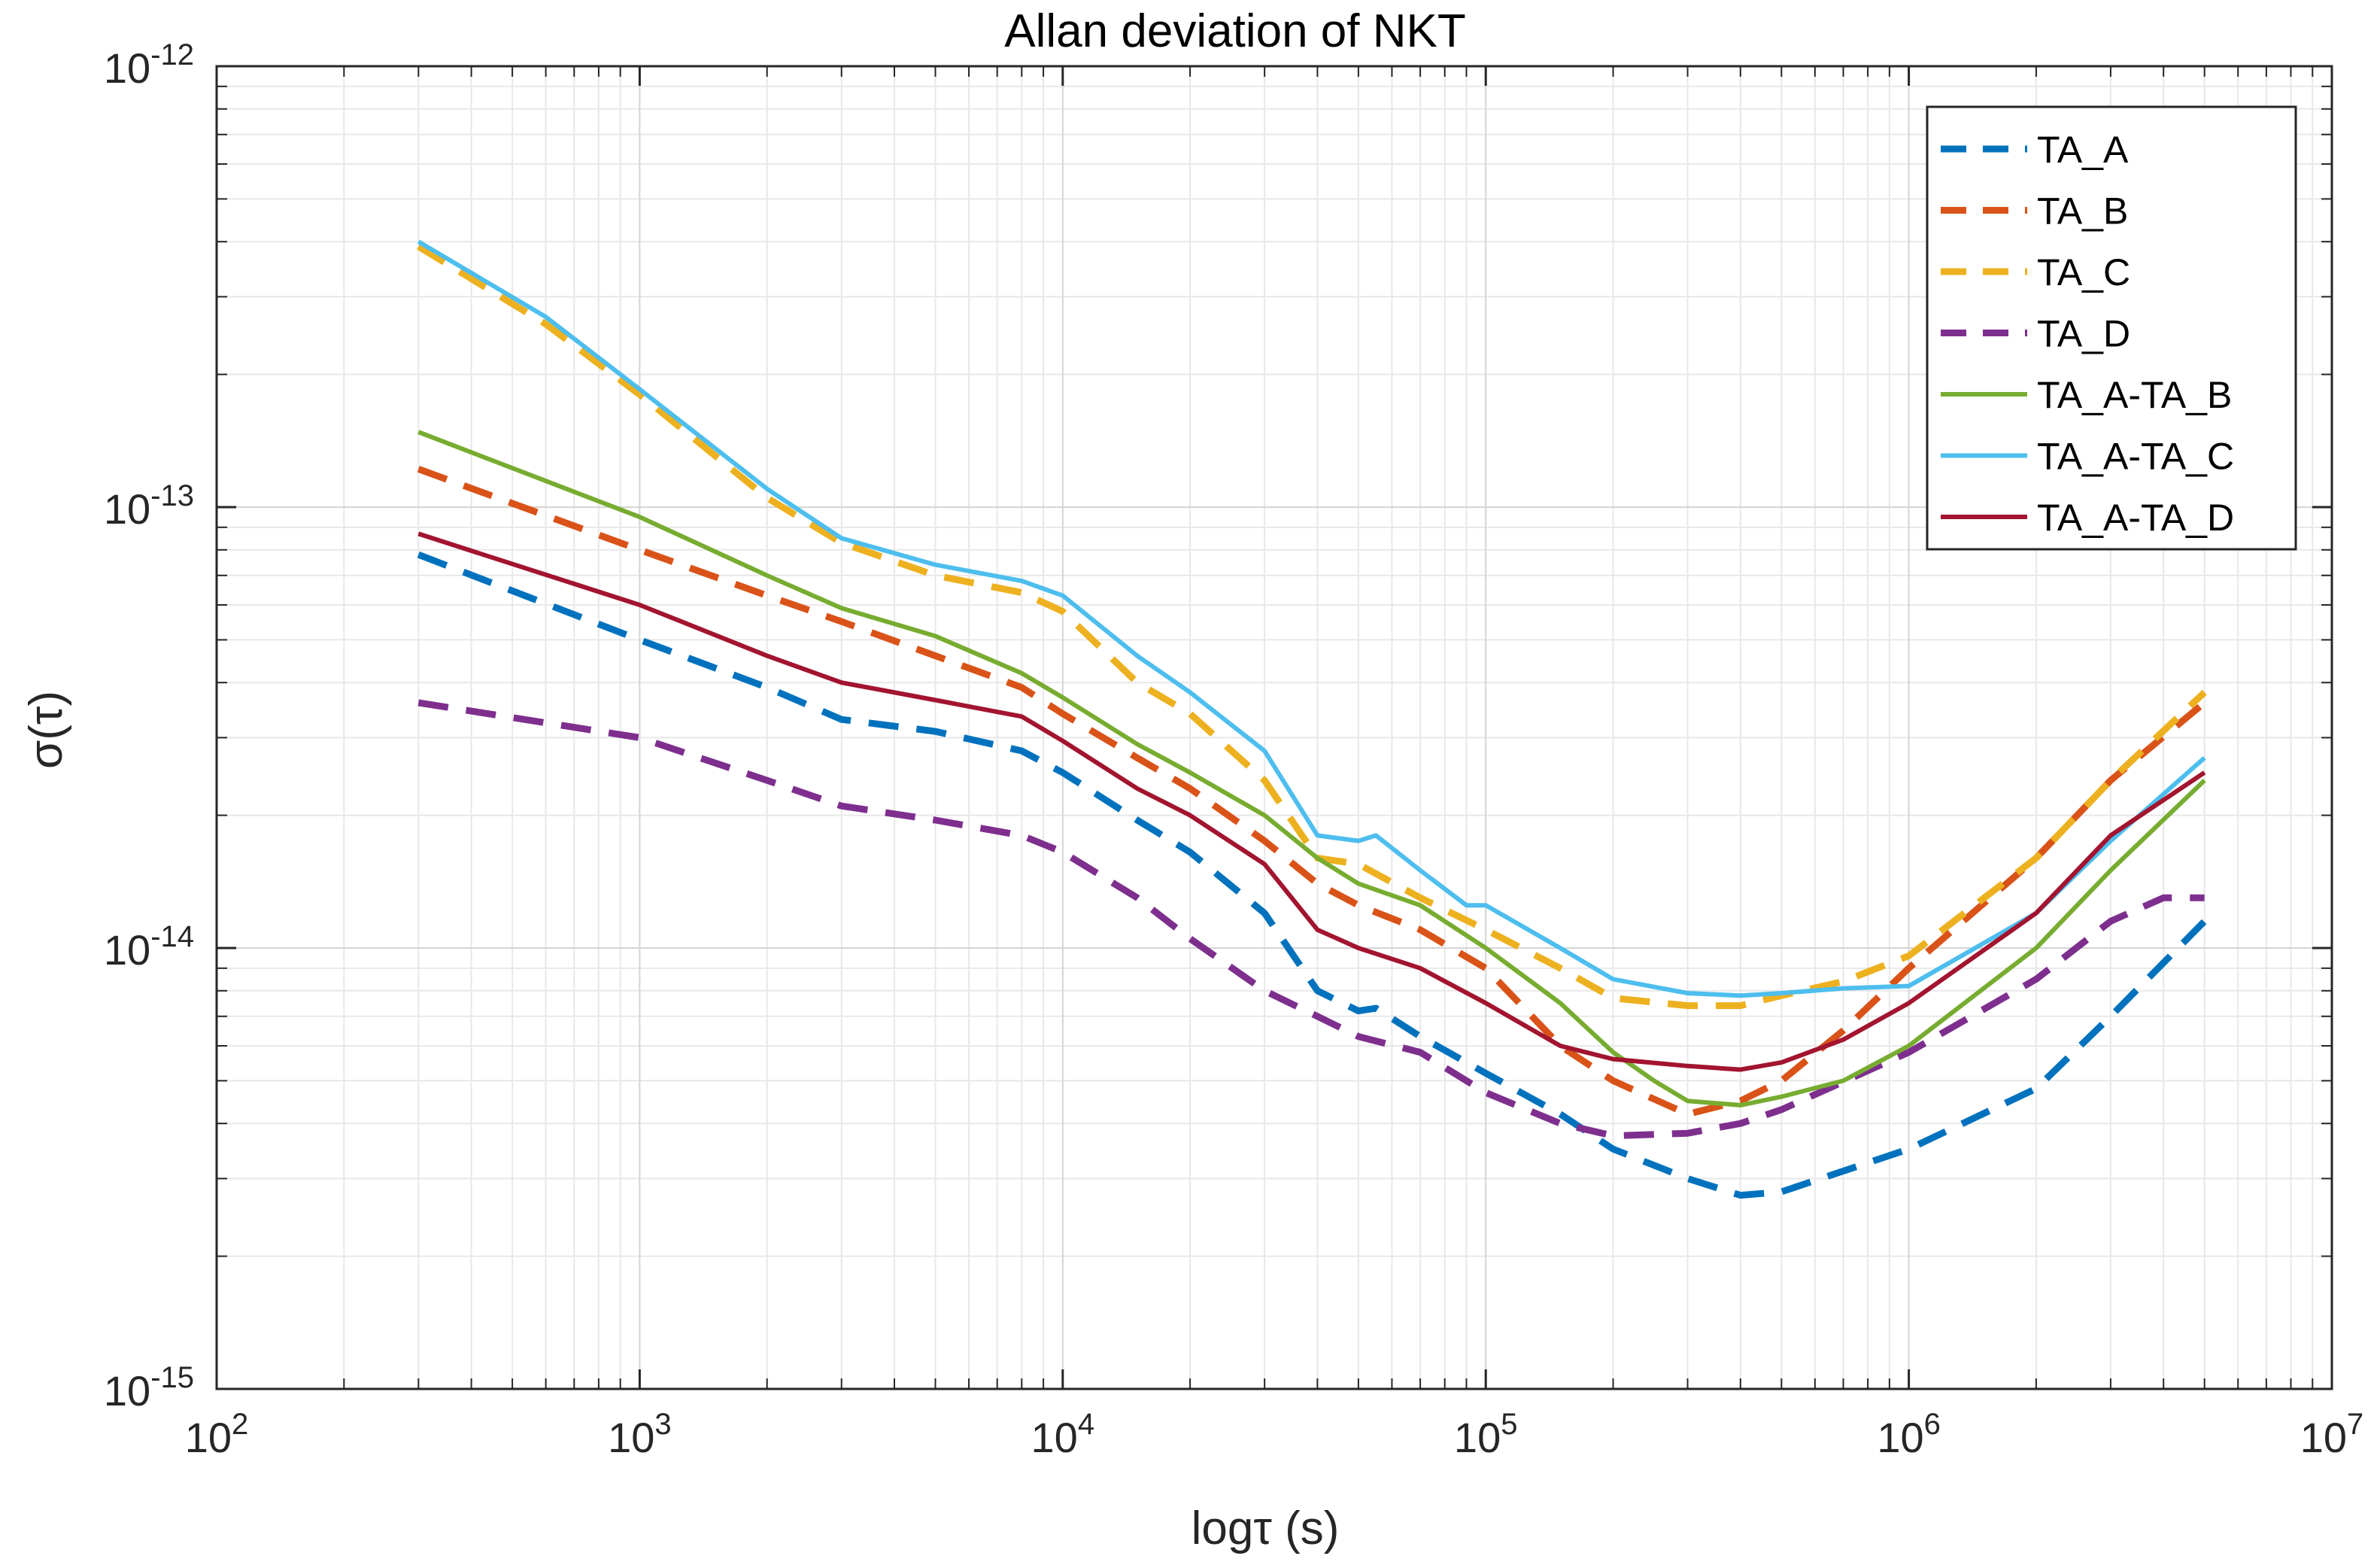 This screenshot has width=2380, height=1568. I want to click on x-tick-label: 10⁴, so click(1063, 1434).